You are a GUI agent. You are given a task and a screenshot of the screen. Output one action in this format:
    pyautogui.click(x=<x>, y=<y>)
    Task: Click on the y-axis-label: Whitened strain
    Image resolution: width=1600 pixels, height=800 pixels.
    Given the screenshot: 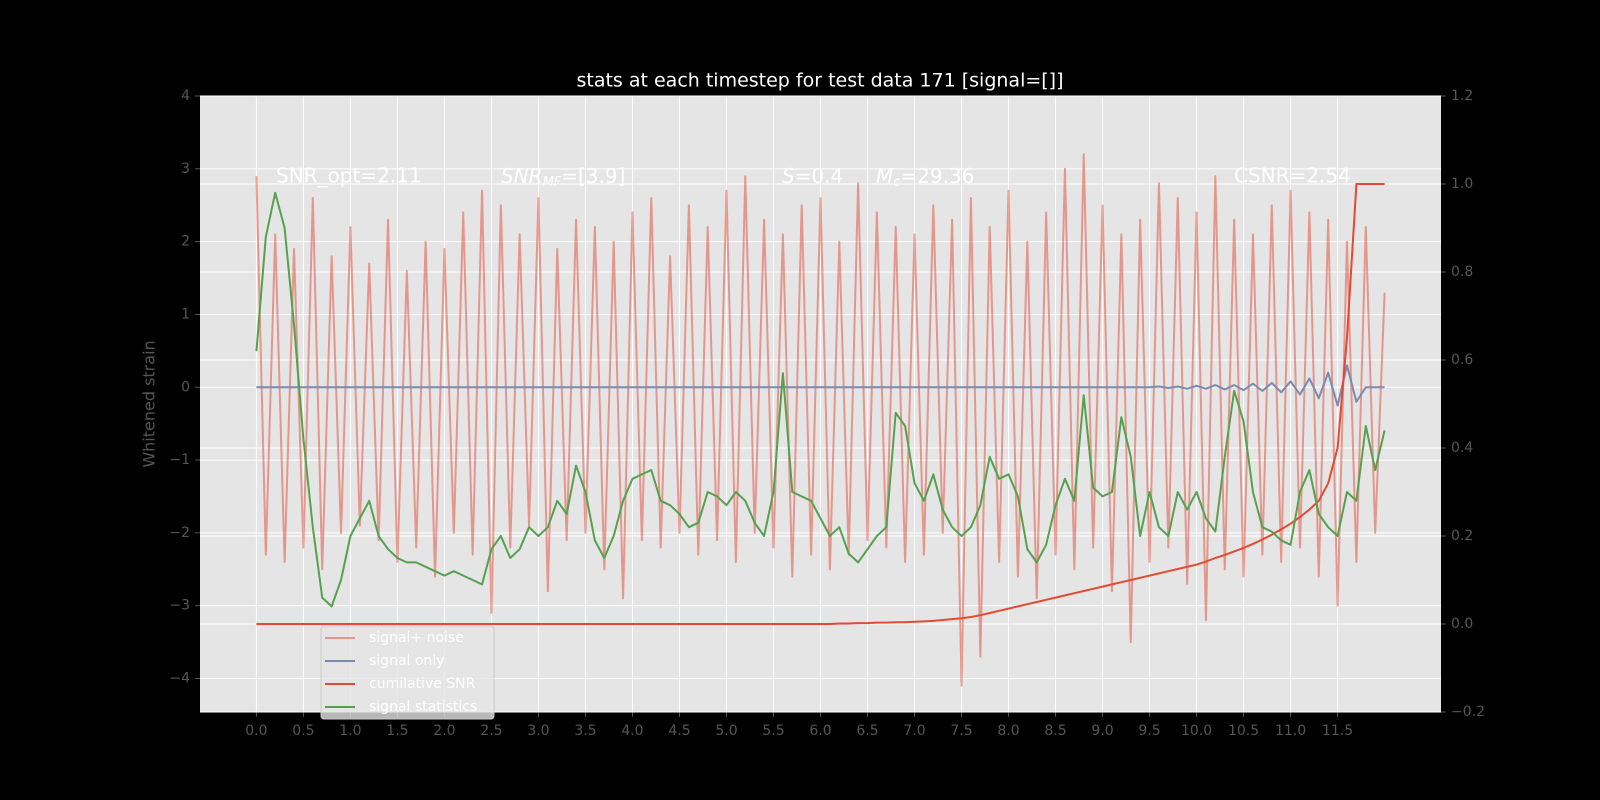 What is the action you would take?
    pyautogui.click(x=149, y=403)
    